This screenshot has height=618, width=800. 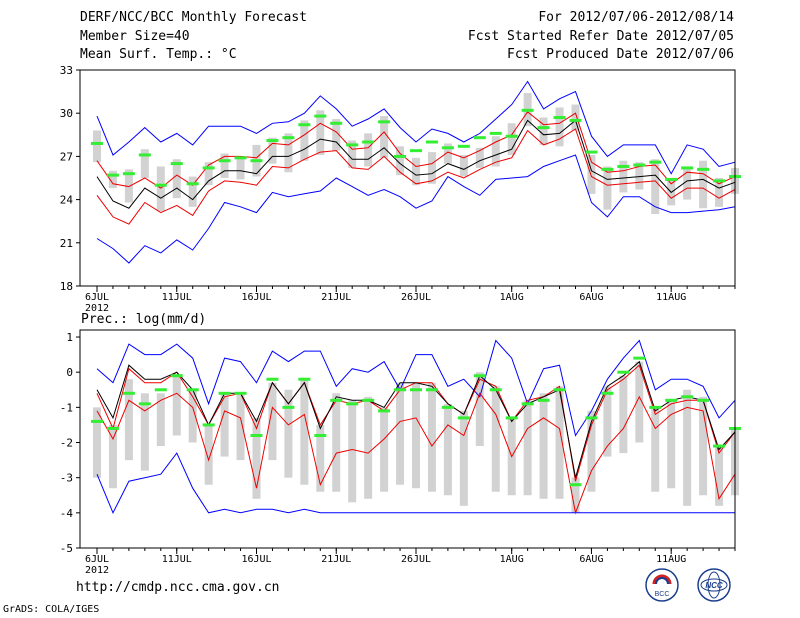 What do you see at coordinates (591, 297) in the screenshot?
I see `x-tick-label: 6AUG` at bounding box center [591, 297].